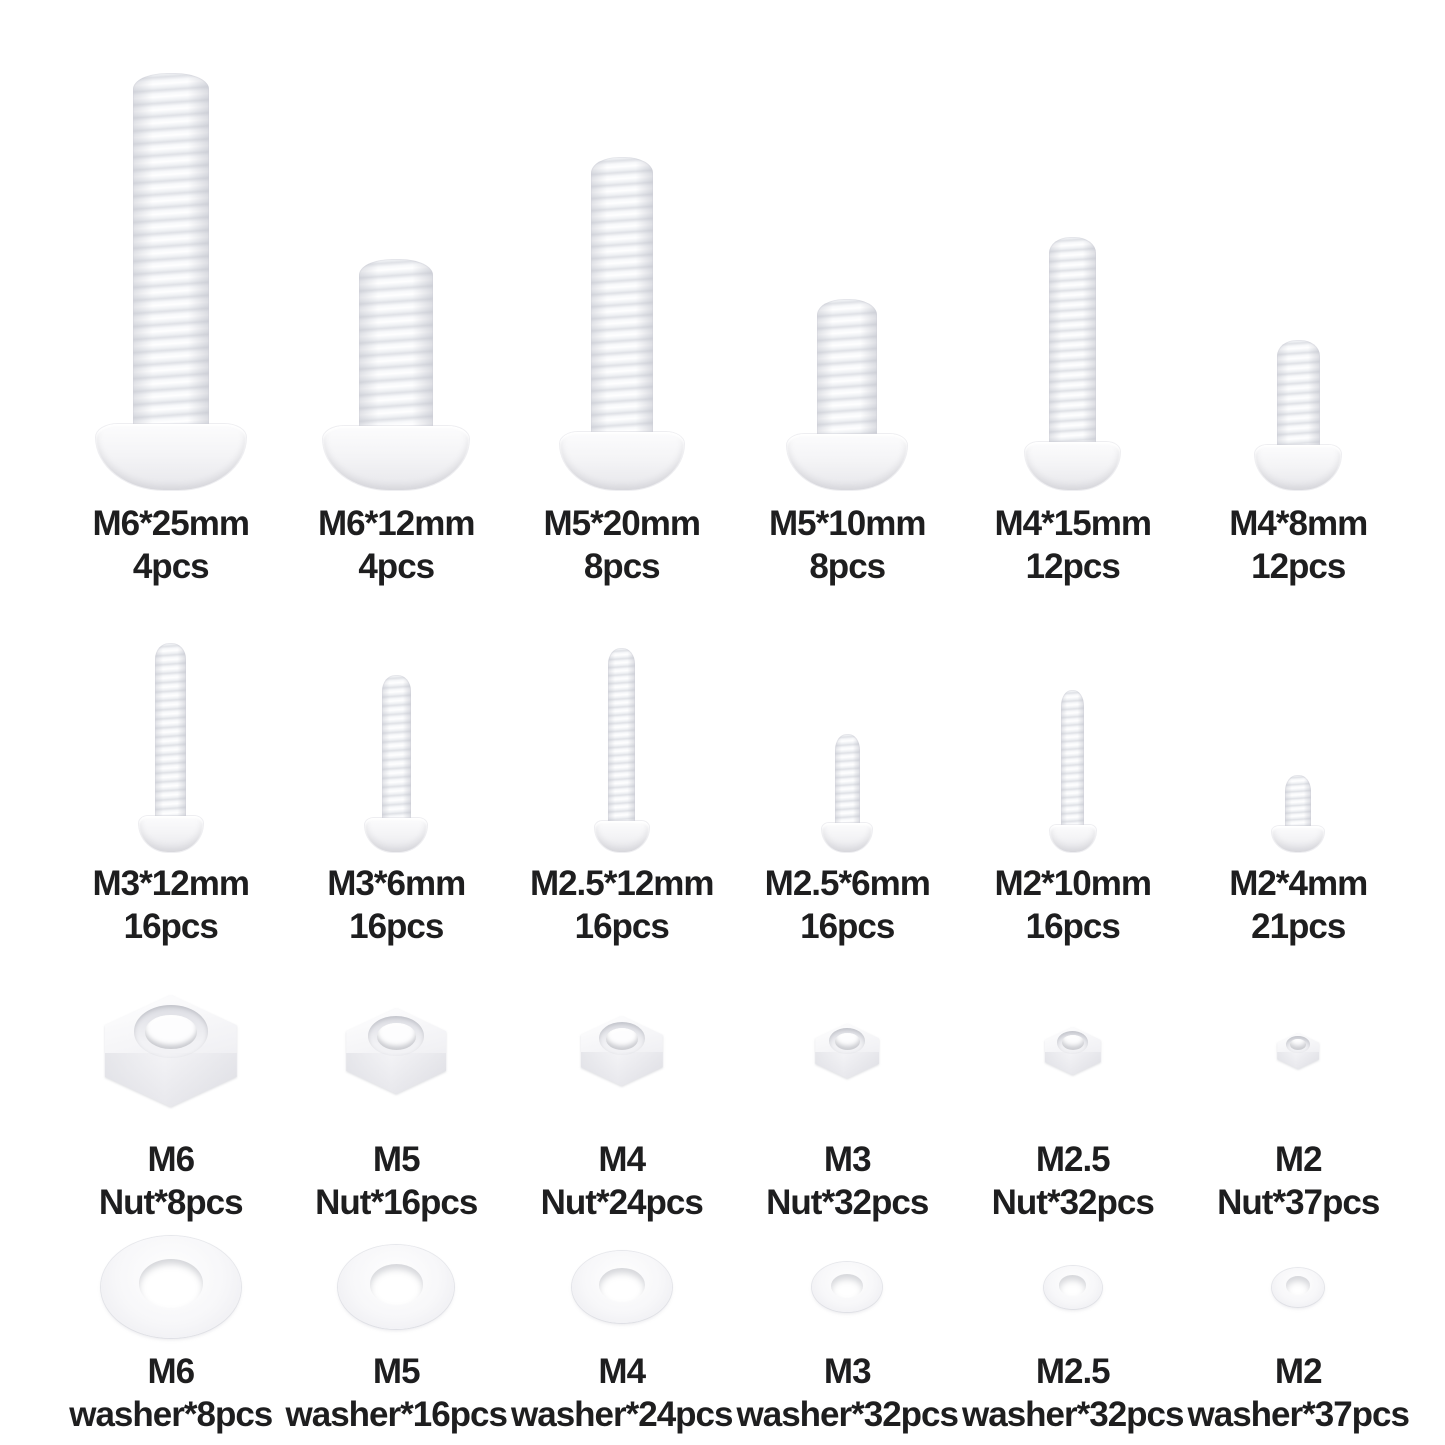 Image resolution: width=1445 pixels, height=1445 pixels. What do you see at coordinates (1073, 1414) in the screenshot?
I see `item-qty-label: washer*32pcs` at bounding box center [1073, 1414].